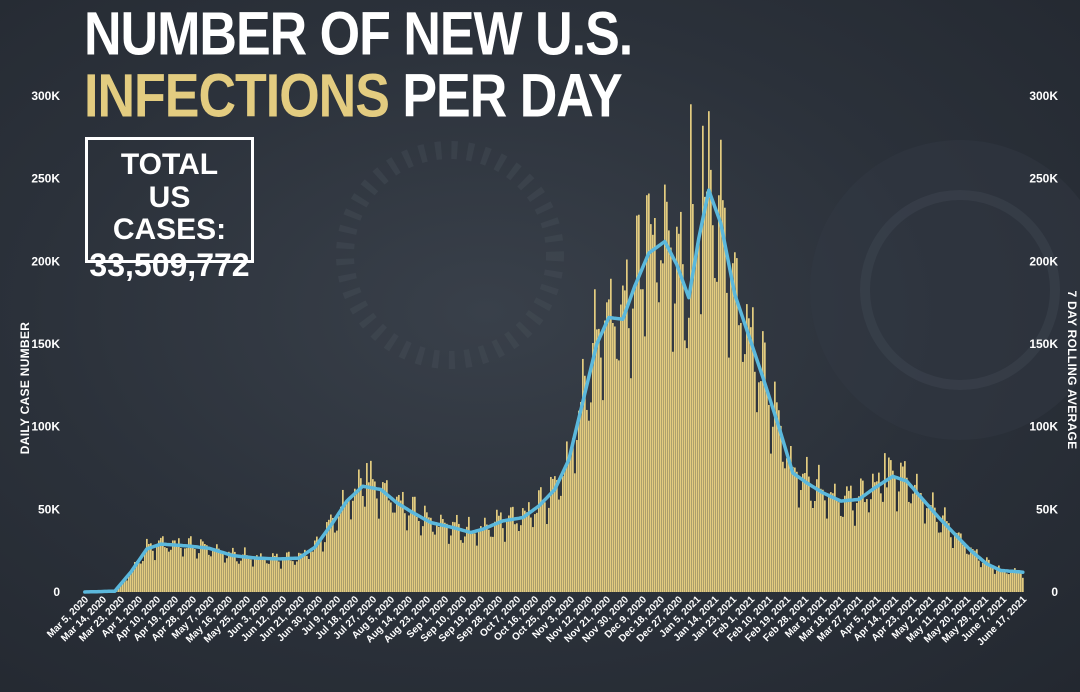 This screenshot has width=1080, height=692. Describe the element at coordinates (45, 179) in the screenshot. I see `y-tick-left-5: 250K` at that location.